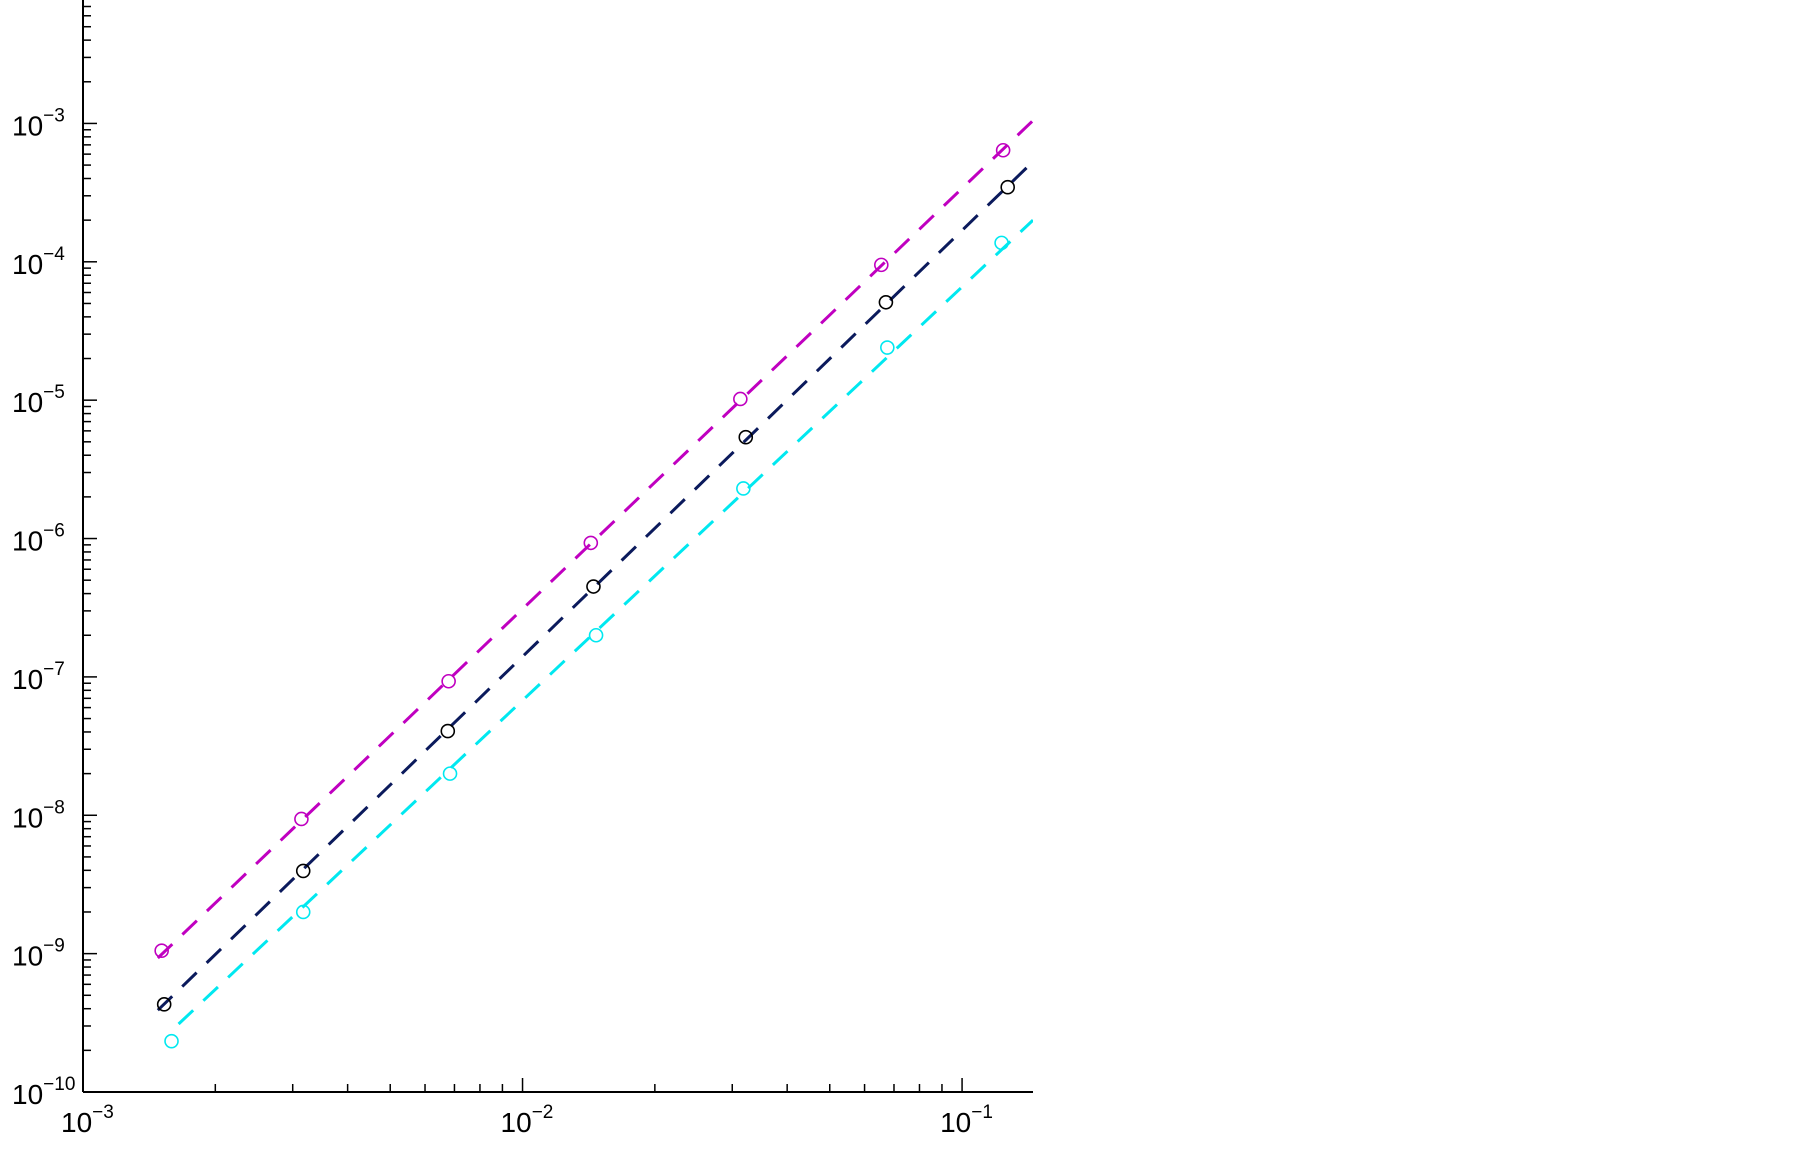 The width and height of the screenshot is (1805, 1149). I want to click on y-tick-label: 10⁻³, so click(38, 123).